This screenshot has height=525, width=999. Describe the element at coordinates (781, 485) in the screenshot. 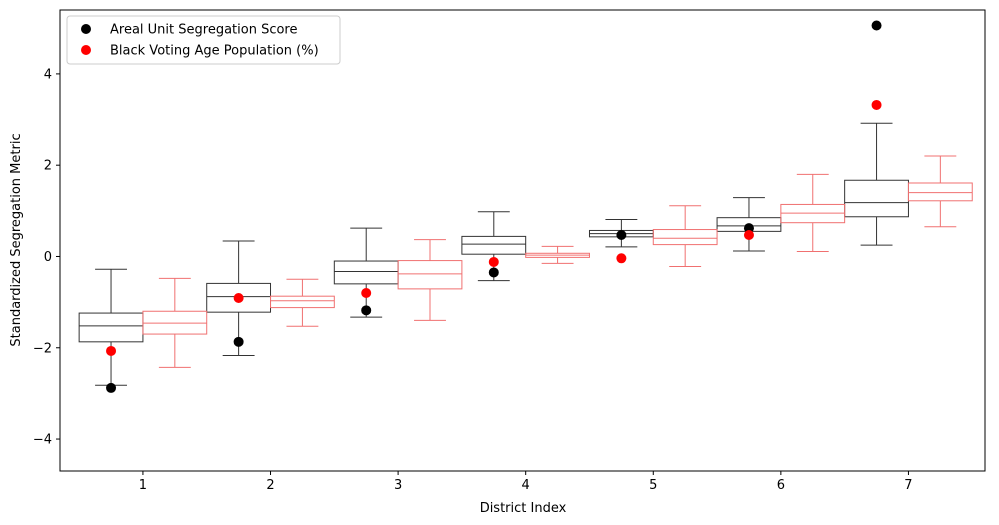

I see `x-tick-label-6: 6` at that location.